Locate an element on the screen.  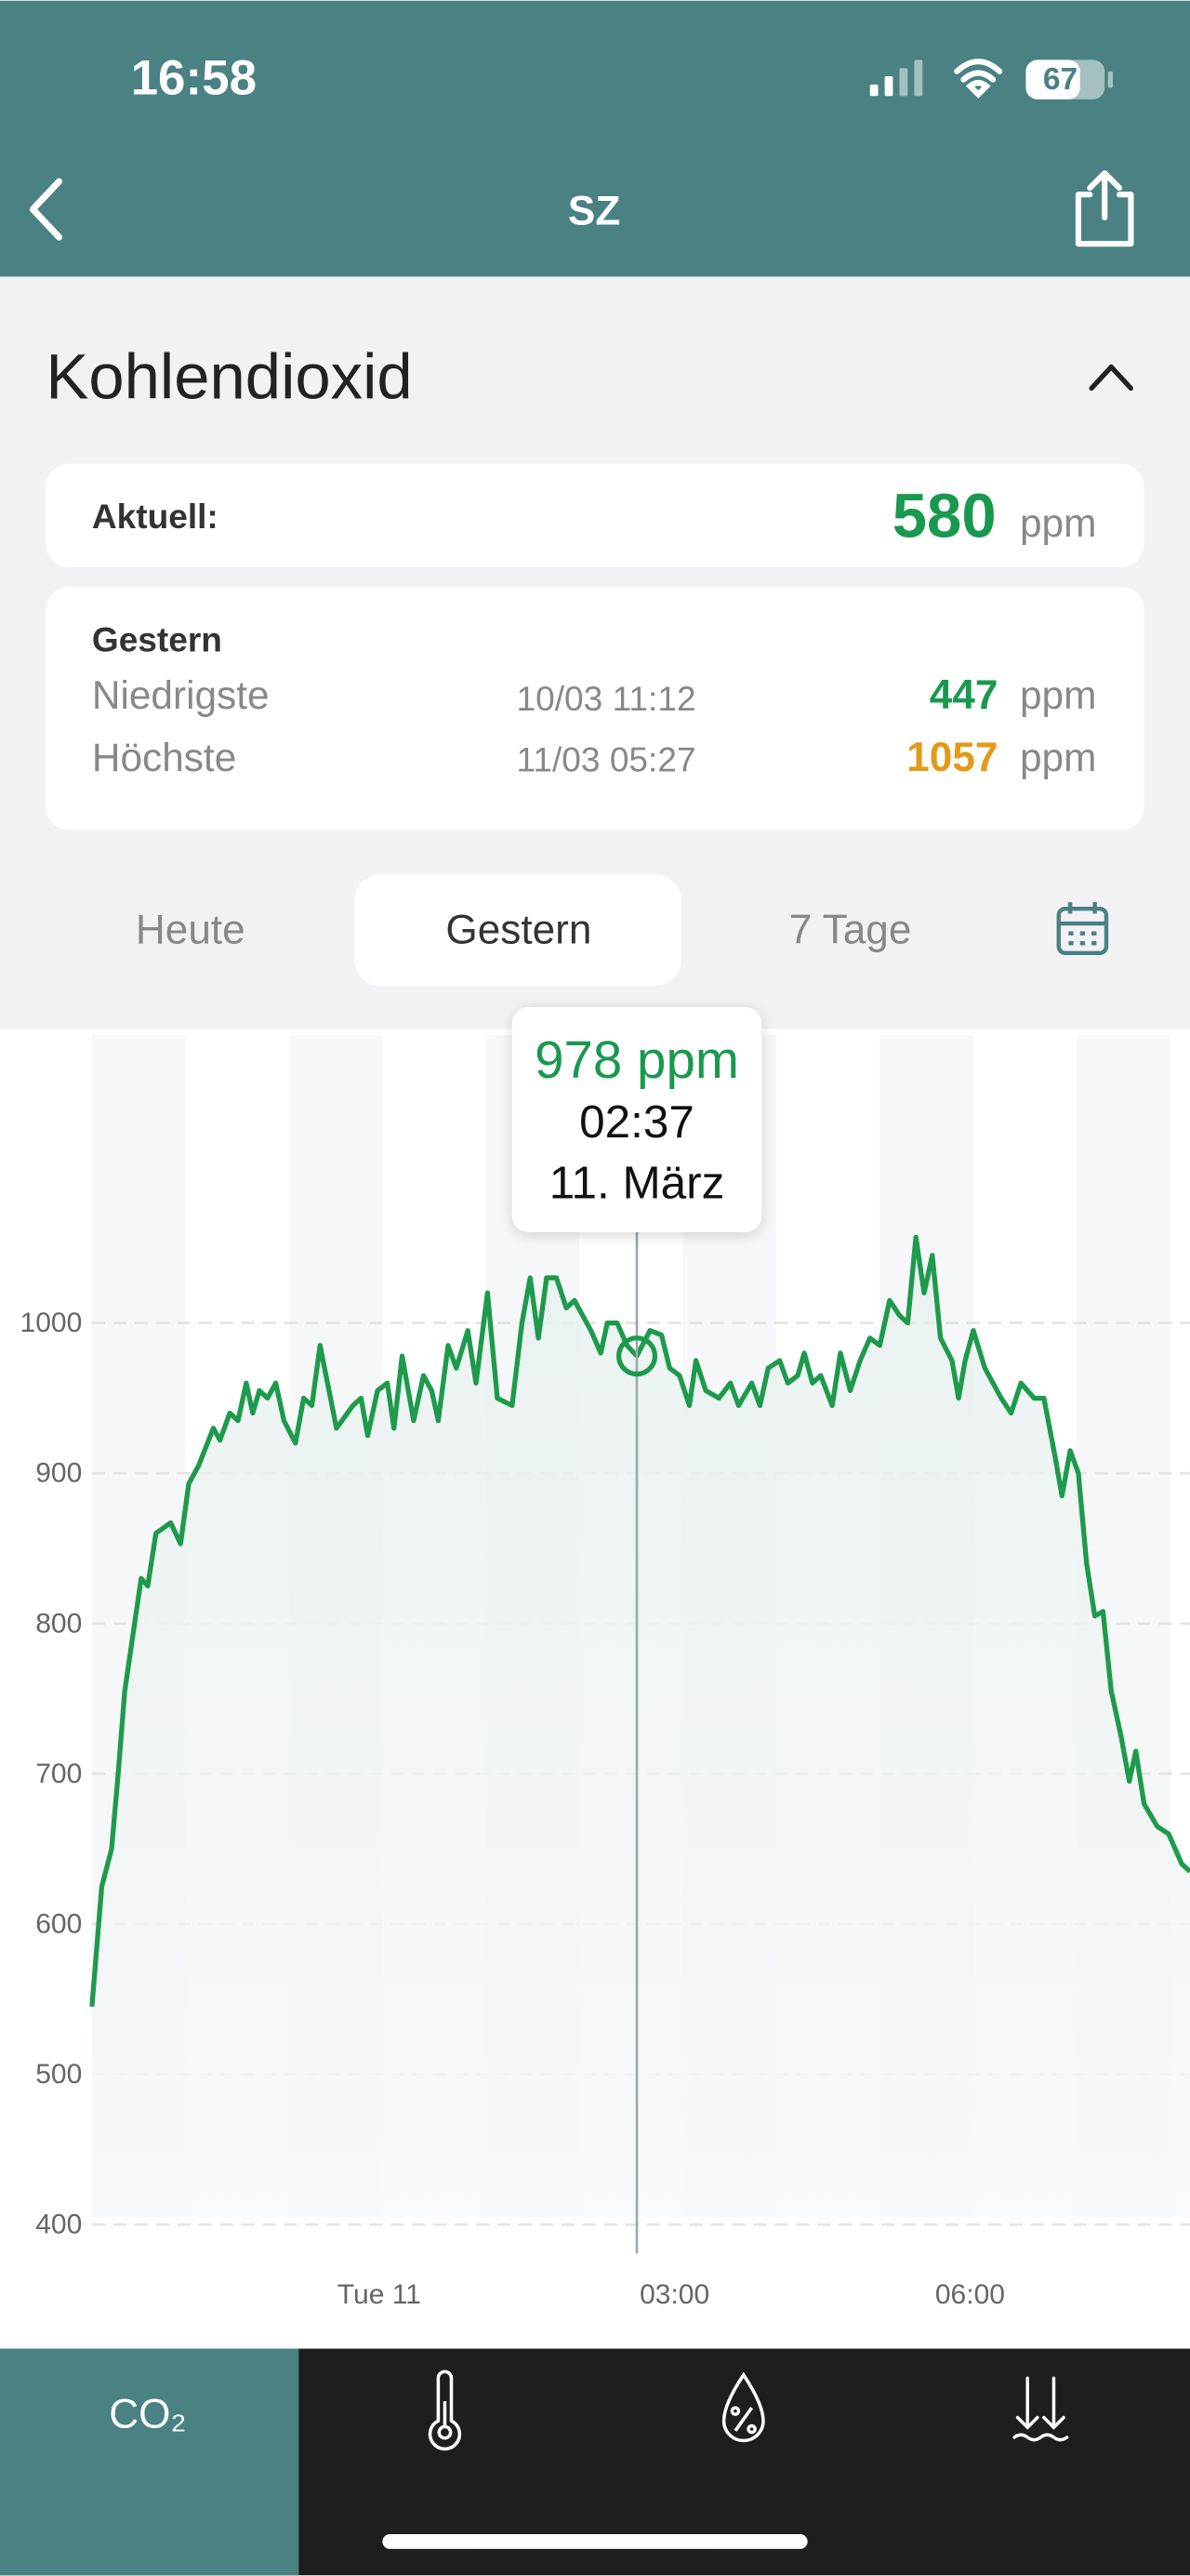
header-title: SZ is located at coordinates (594, 210).